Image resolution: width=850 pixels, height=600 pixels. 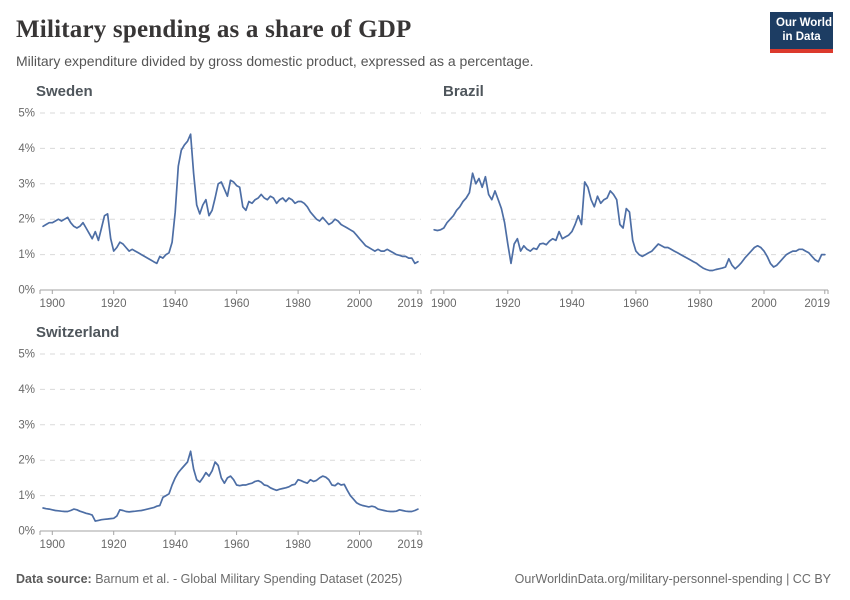 What do you see at coordinates (463, 91) in the screenshot?
I see `facet-title-brazil: Brazil` at bounding box center [463, 91].